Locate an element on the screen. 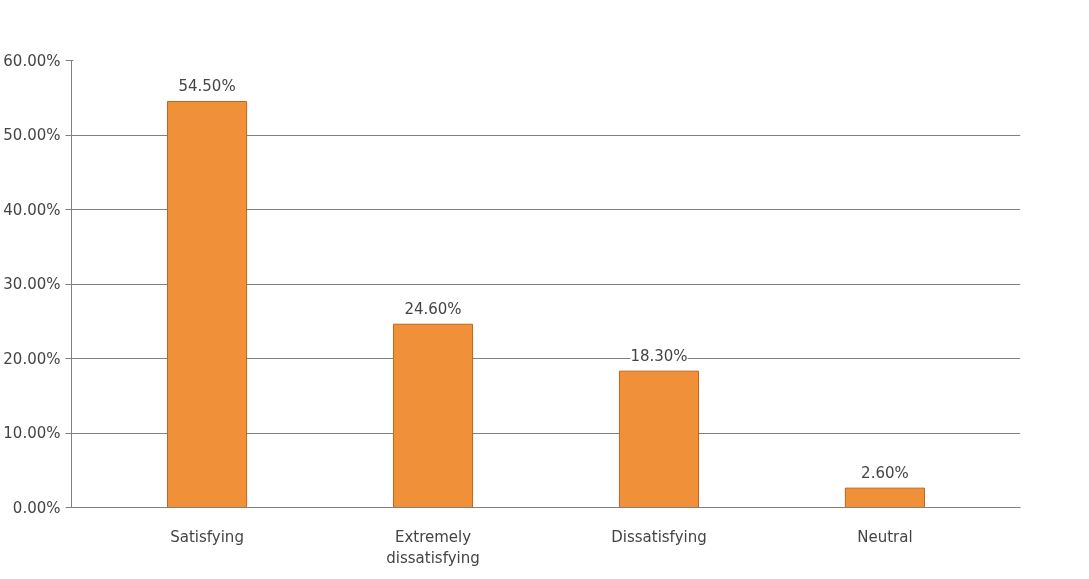 The image size is (1089, 579). data-label: 24.60% is located at coordinates (433, 309).